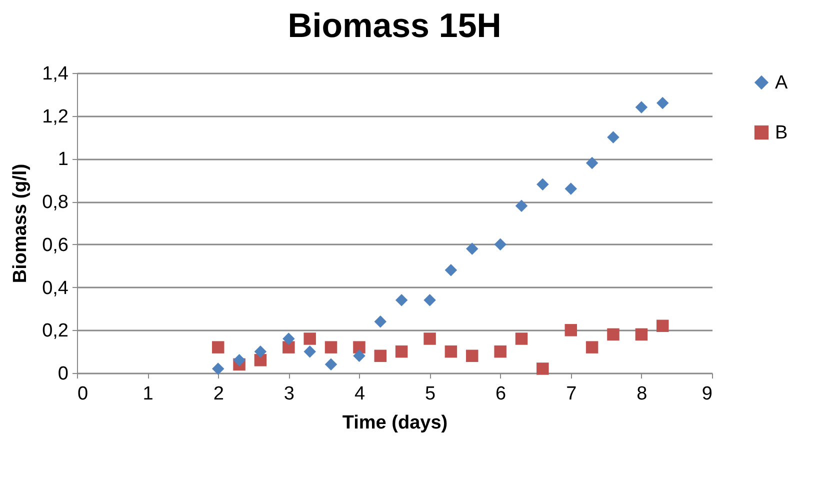  I want to click on x-tick-label: 2, so click(218, 394).